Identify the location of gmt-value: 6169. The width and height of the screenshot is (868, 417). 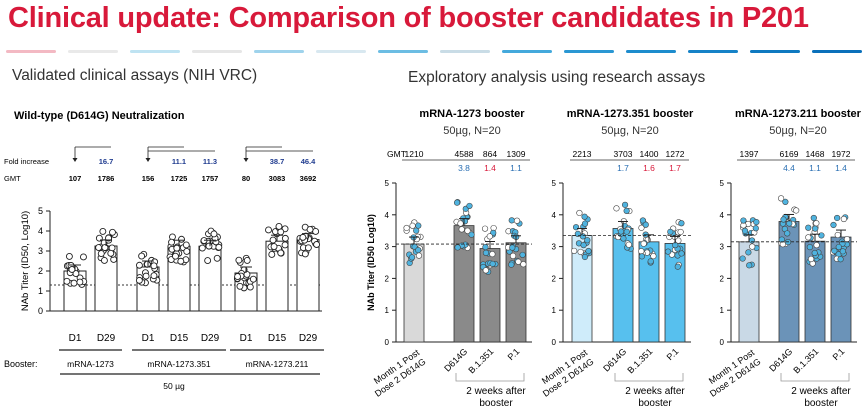
(789, 154).